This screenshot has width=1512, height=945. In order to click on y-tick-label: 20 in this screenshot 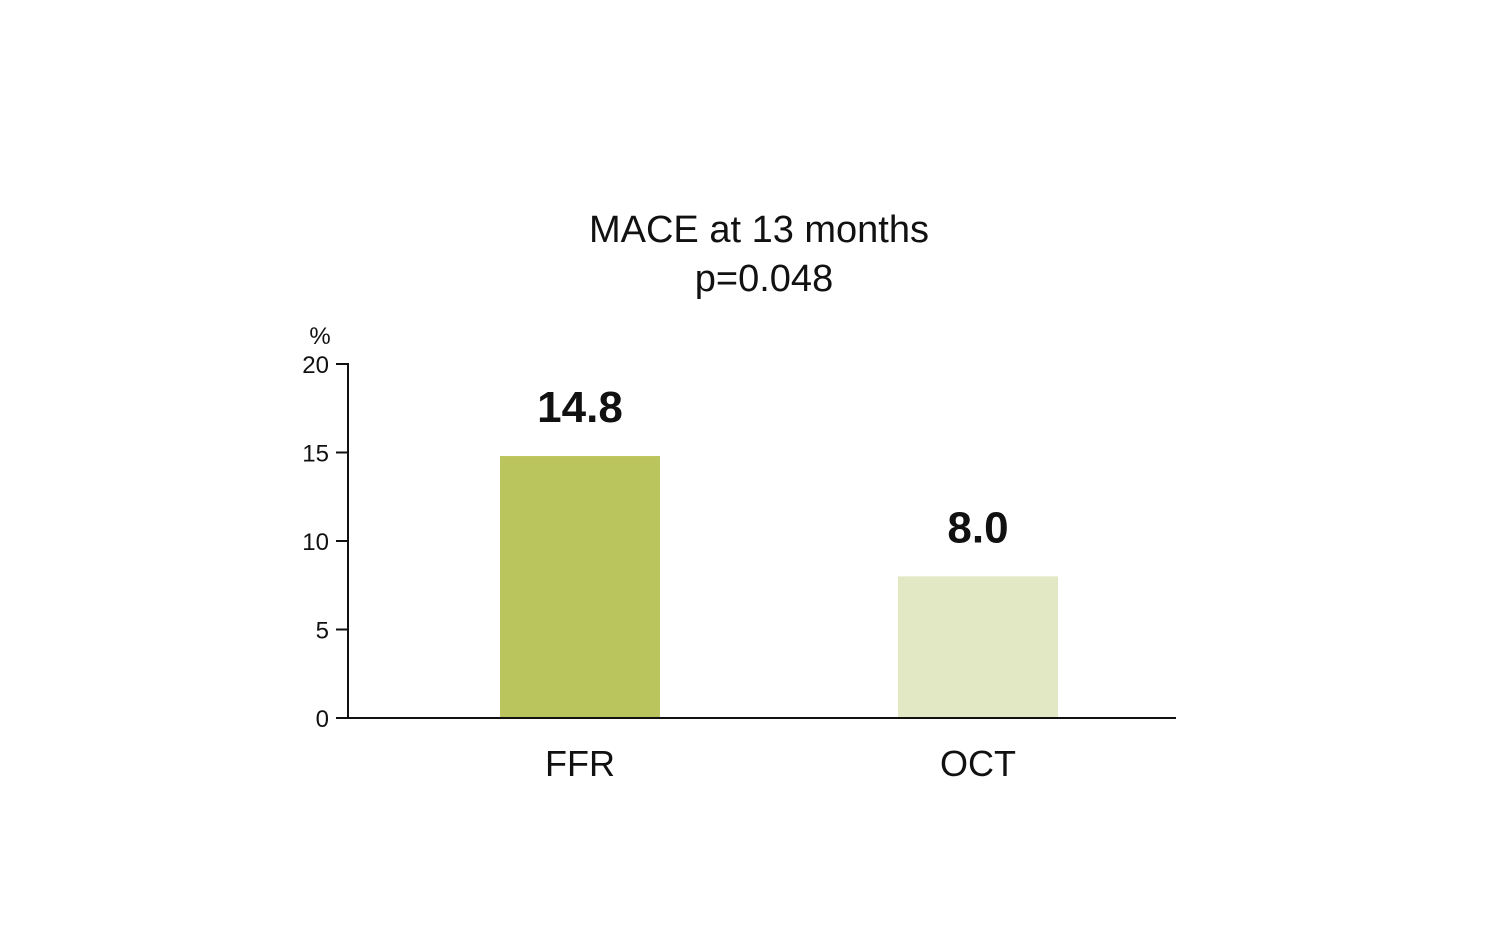, I will do `click(315, 365)`.